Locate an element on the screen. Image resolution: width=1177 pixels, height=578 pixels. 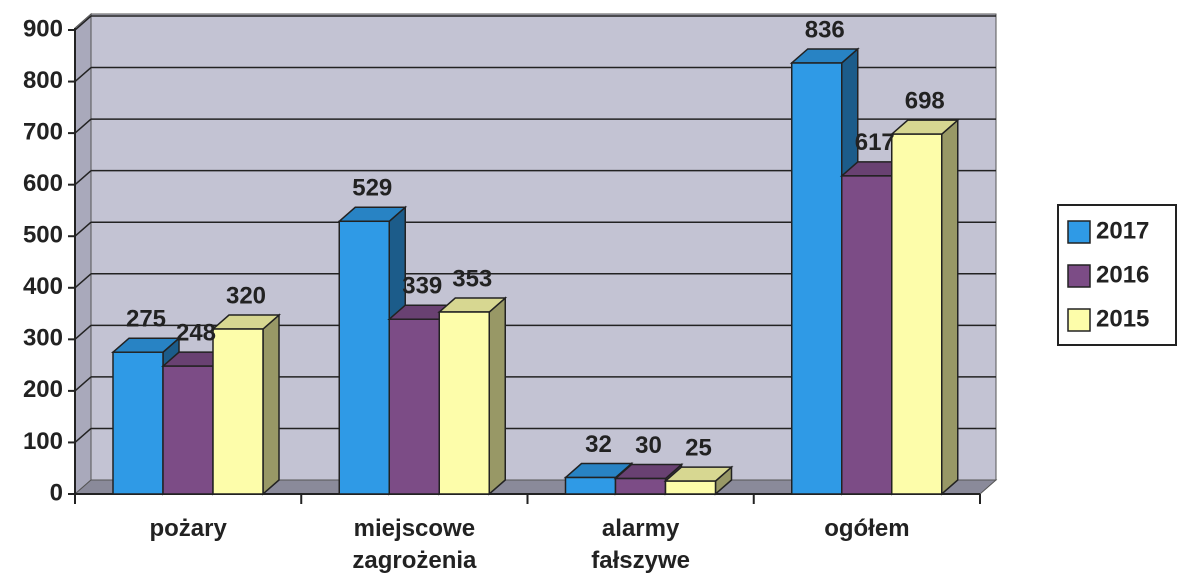
value-label: 320 is located at coordinates (246, 295).